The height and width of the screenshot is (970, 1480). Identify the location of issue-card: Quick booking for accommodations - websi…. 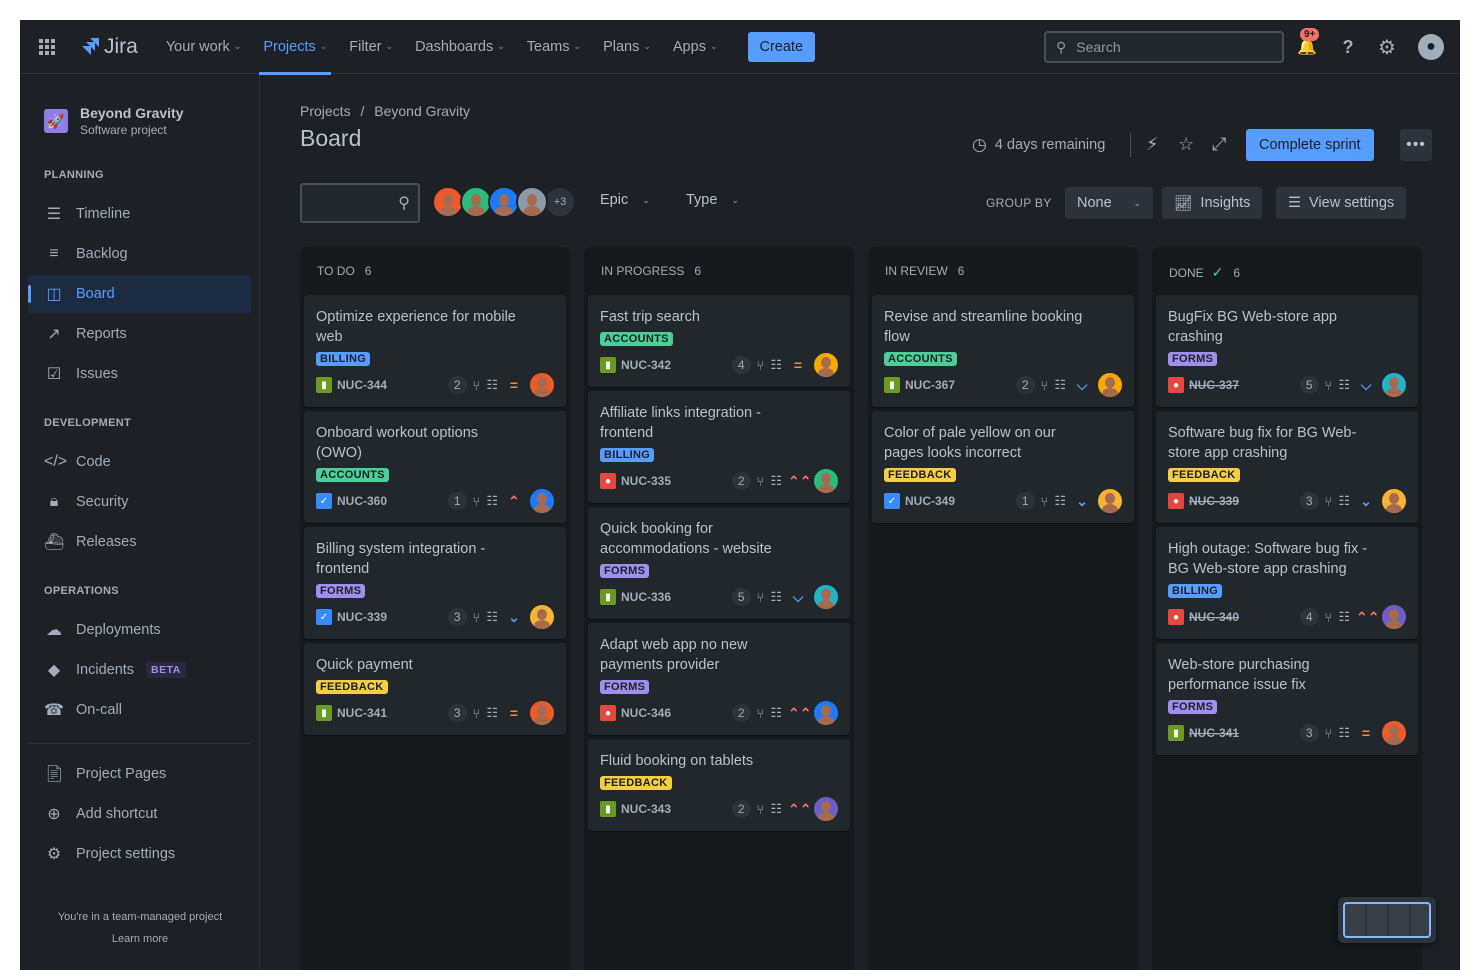
(719, 563).